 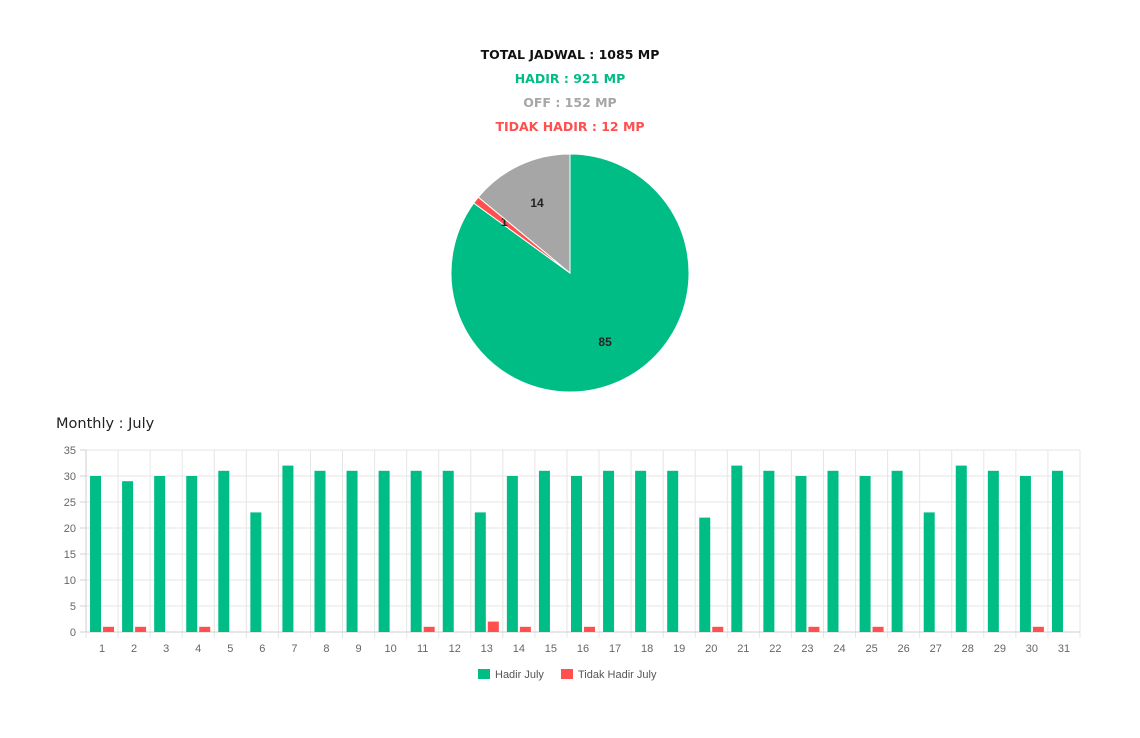 What do you see at coordinates (504, 222) in the screenshot?
I see `pie-value-label: 1` at bounding box center [504, 222].